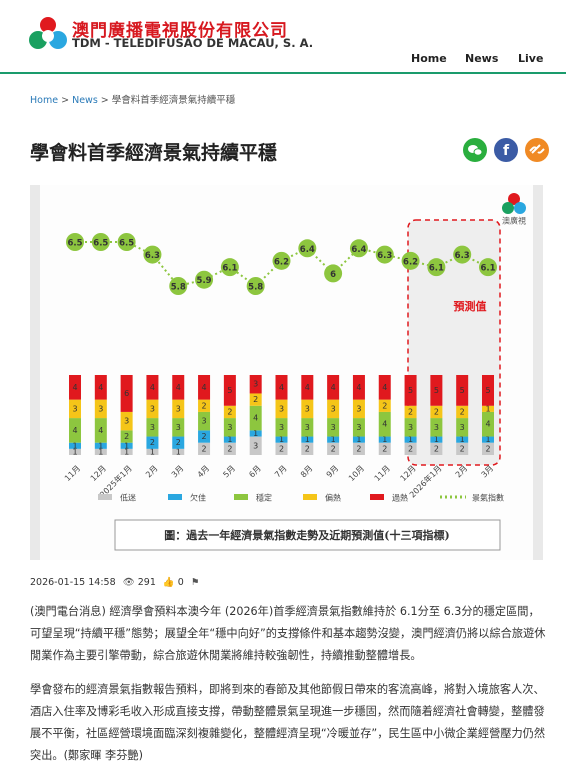  I want to click on breadcrumb: Home > News > 學會料首季經濟景氣持續平穩, so click(132, 99).